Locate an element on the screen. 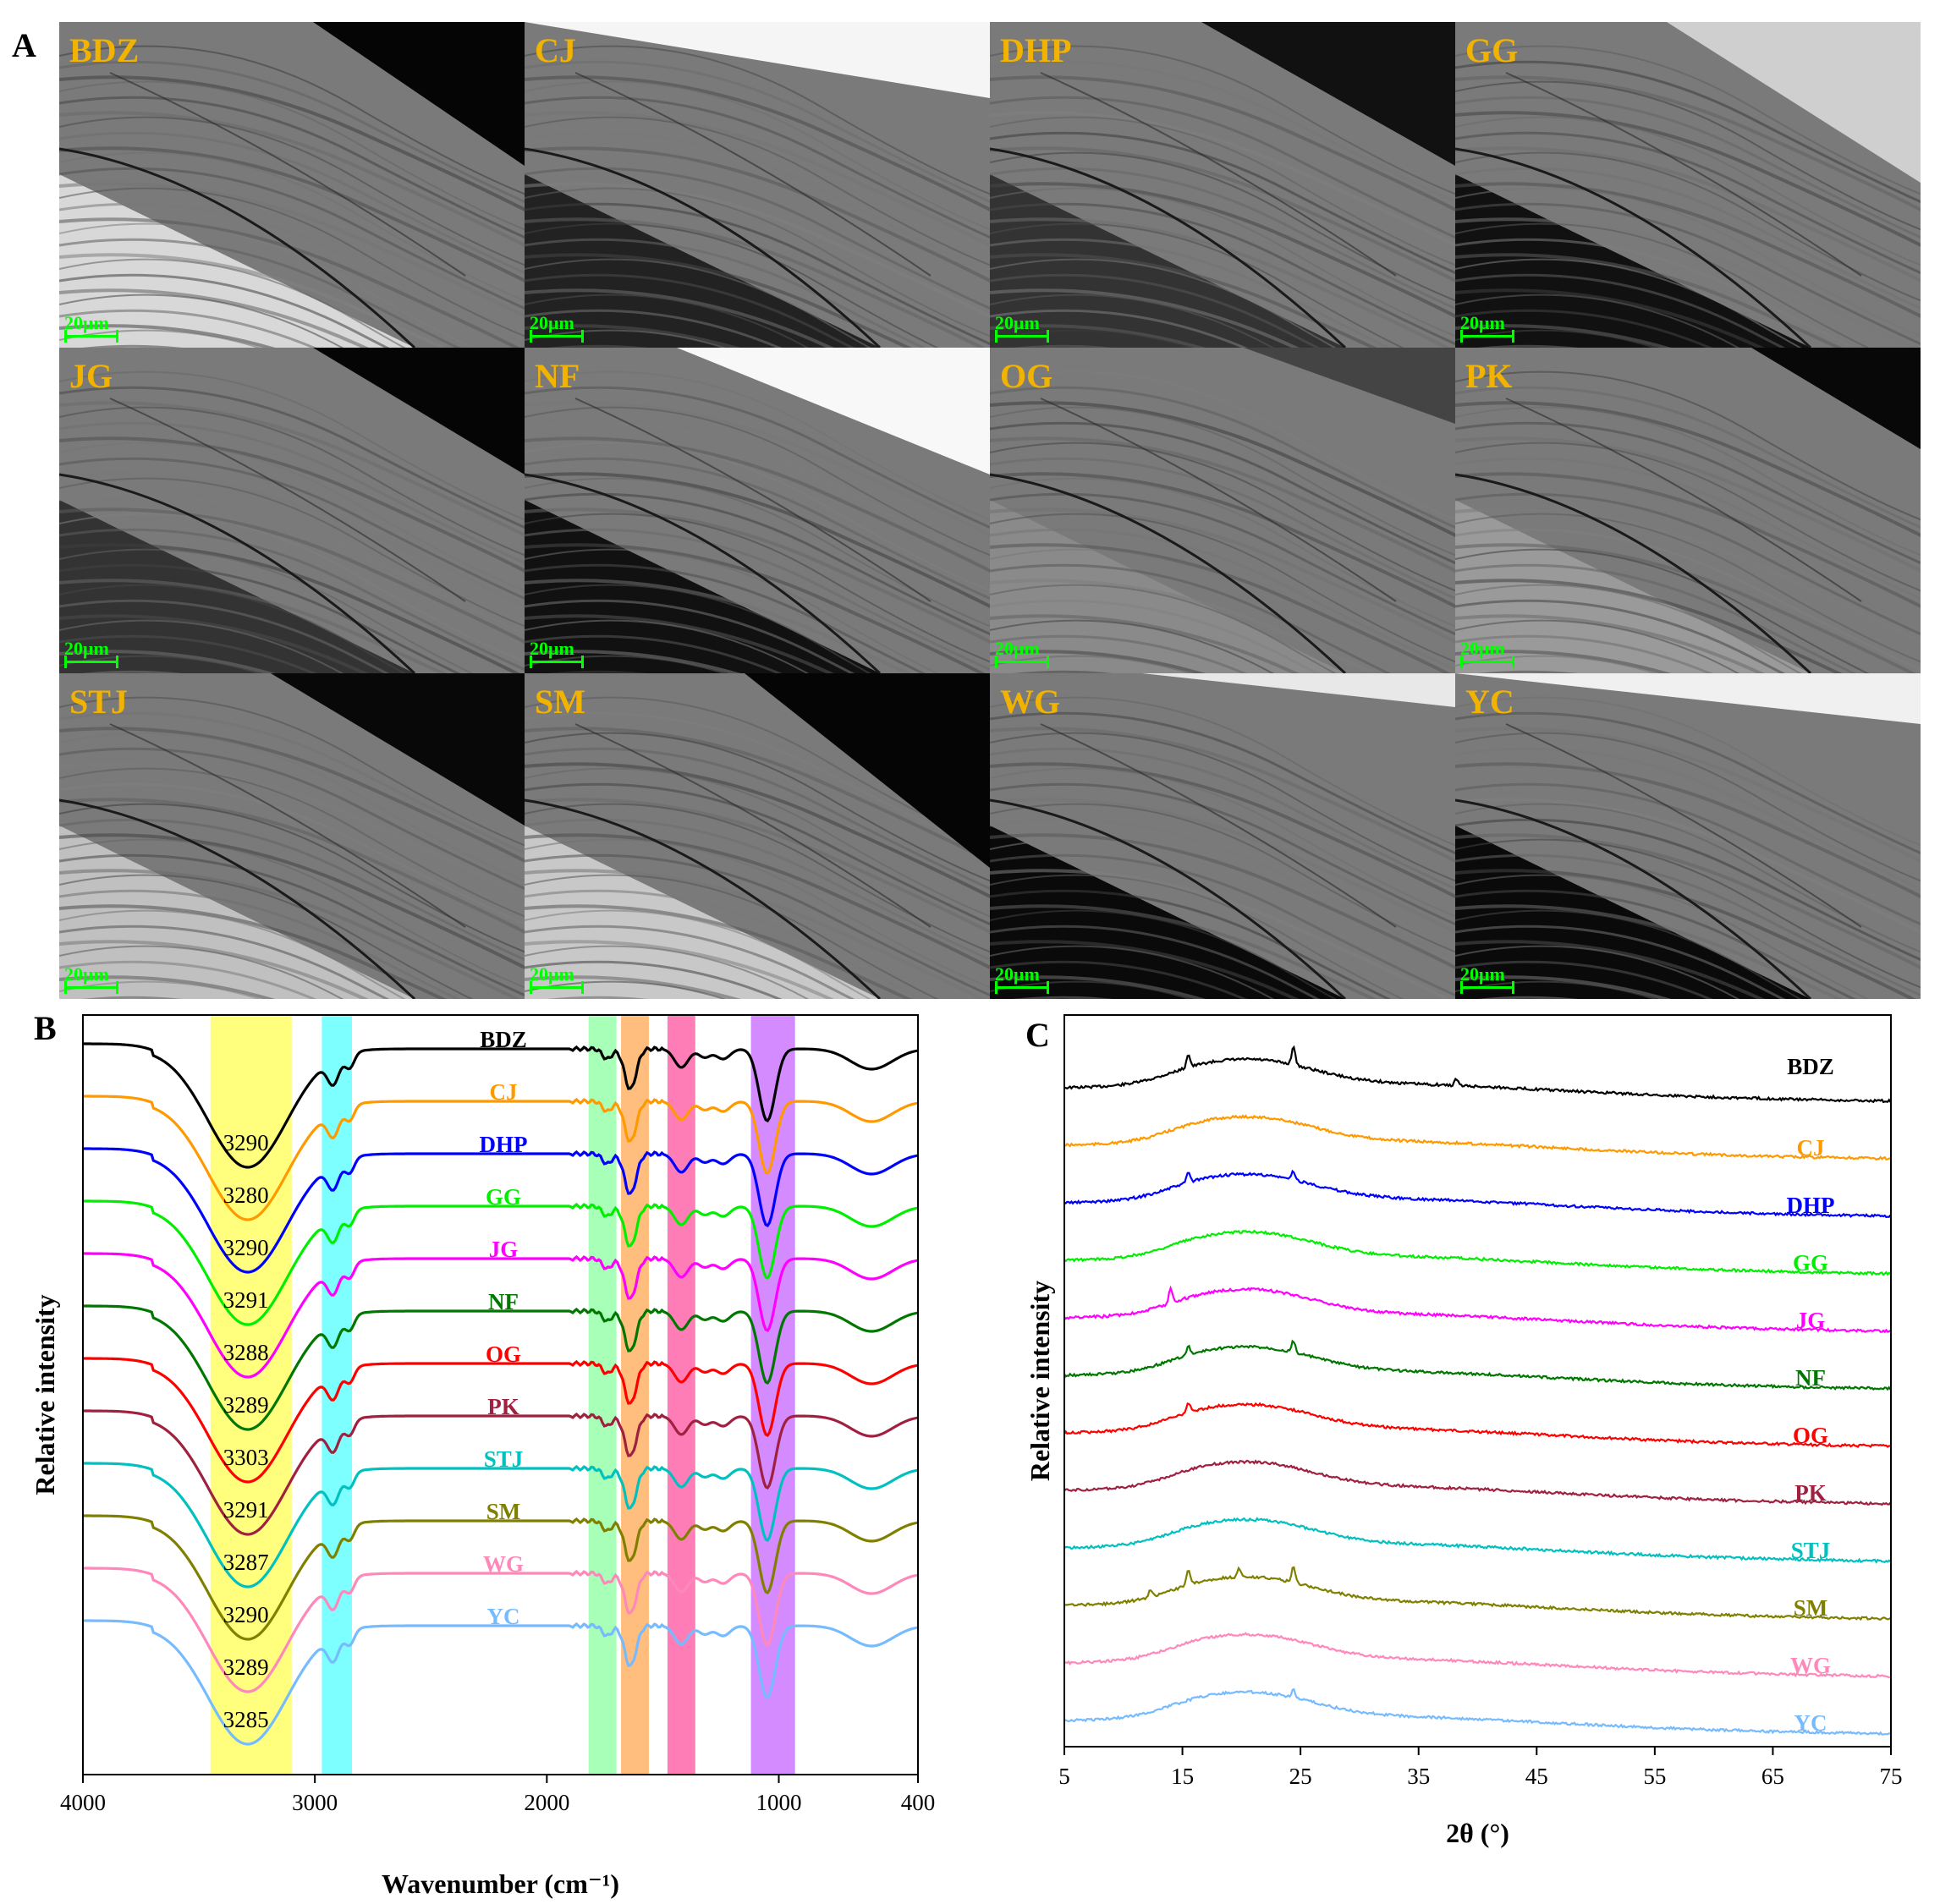 The height and width of the screenshot is (1904, 1940). ftir-series-label: GG is located at coordinates (504, 1197).